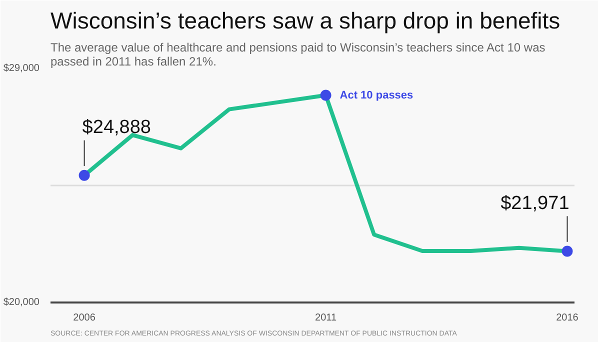 The width and height of the screenshot is (600, 344). I want to click on annotation: Act 10 passes, so click(377, 95).